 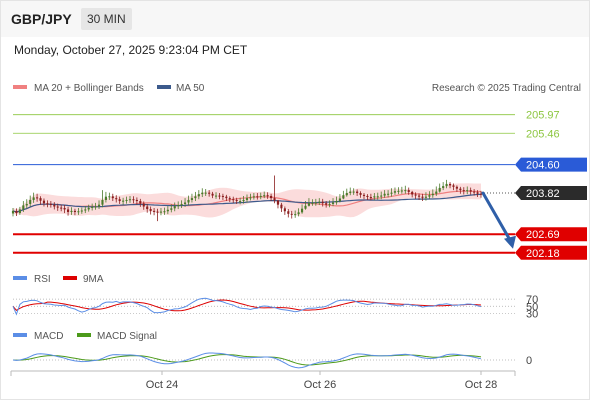 What do you see at coordinates (272, 360) in the screenshot?
I see `macd-pane: 0` at bounding box center [272, 360].